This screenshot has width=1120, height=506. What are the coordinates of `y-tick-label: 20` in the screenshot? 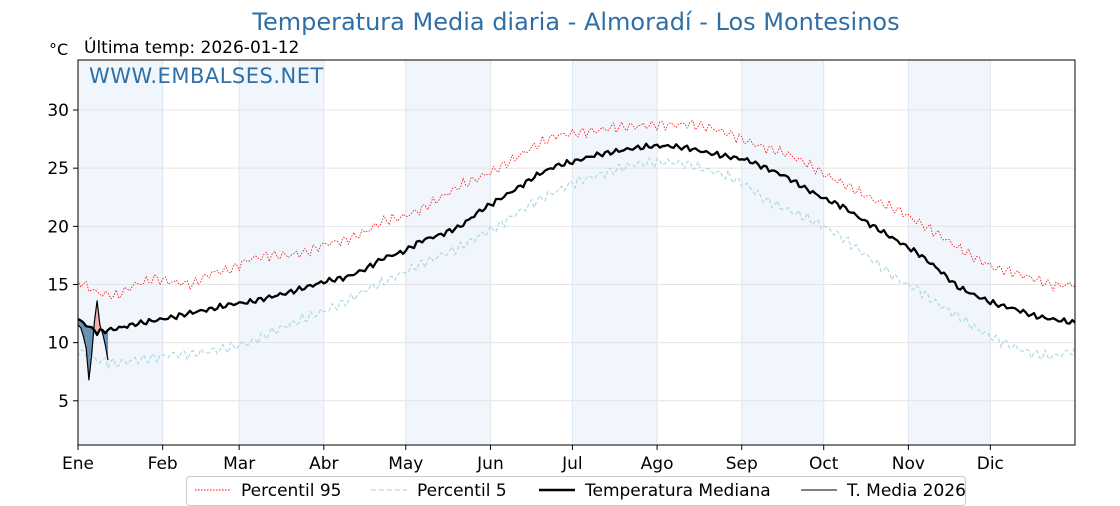 It's located at (58, 227).